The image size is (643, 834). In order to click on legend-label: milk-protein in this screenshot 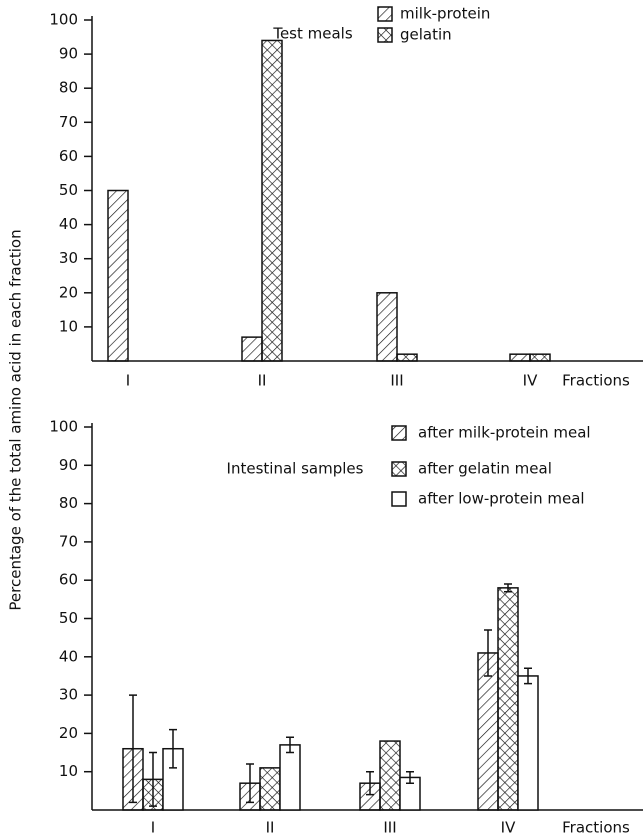, I will do `click(445, 14)`.